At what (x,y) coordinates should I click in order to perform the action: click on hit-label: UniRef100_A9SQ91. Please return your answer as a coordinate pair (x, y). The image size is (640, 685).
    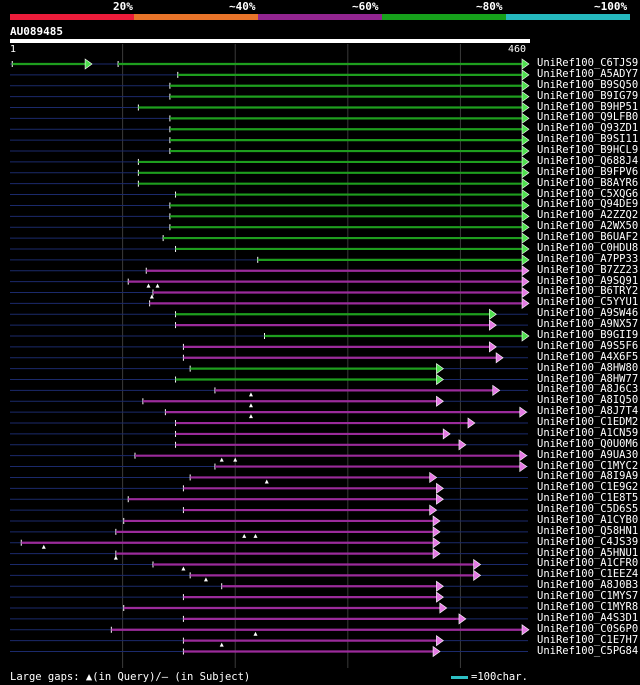
    Looking at the image, I should click on (588, 280).